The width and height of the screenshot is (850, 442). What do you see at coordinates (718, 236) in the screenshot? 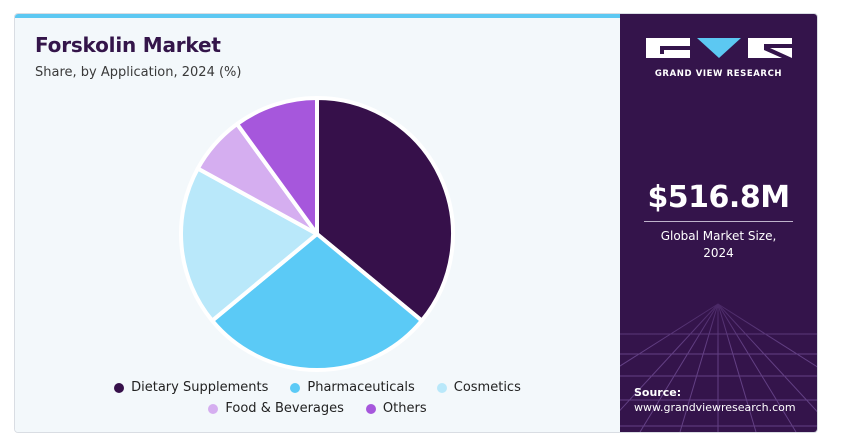
I see `market-size-label-line1: Global Market Size,` at bounding box center [718, 236].